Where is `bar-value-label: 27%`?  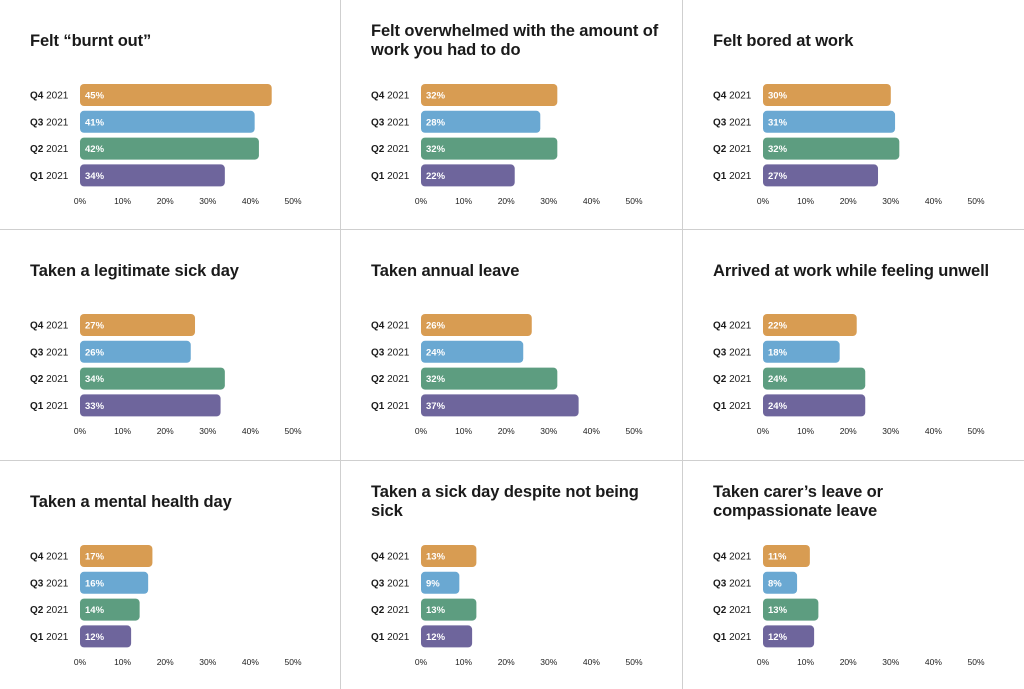
bar-value-label: 27% is located at coordinates (778, 176).